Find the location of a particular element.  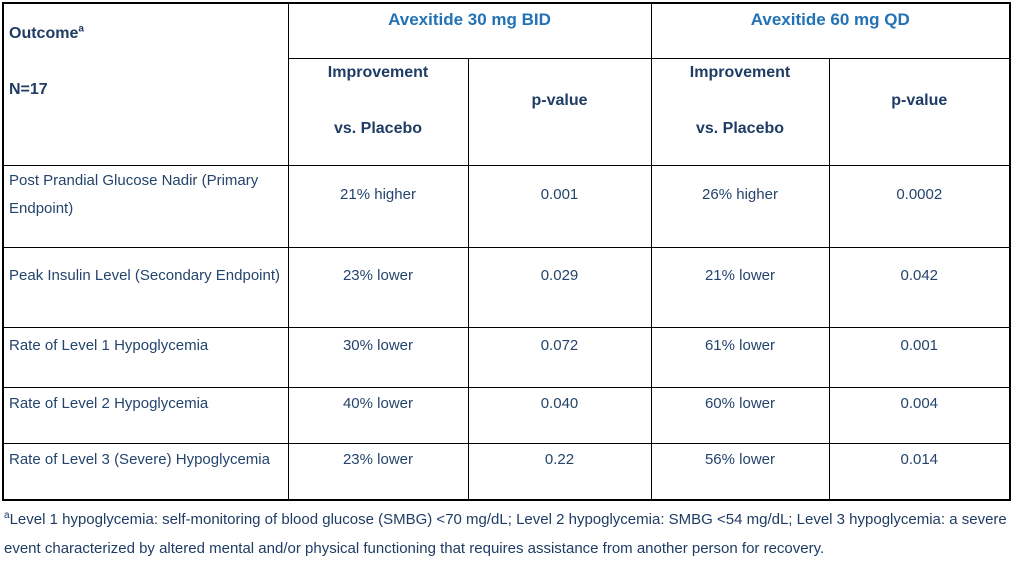

bid-improvement-cell: 40% lower is located at coordinates (378, 415).